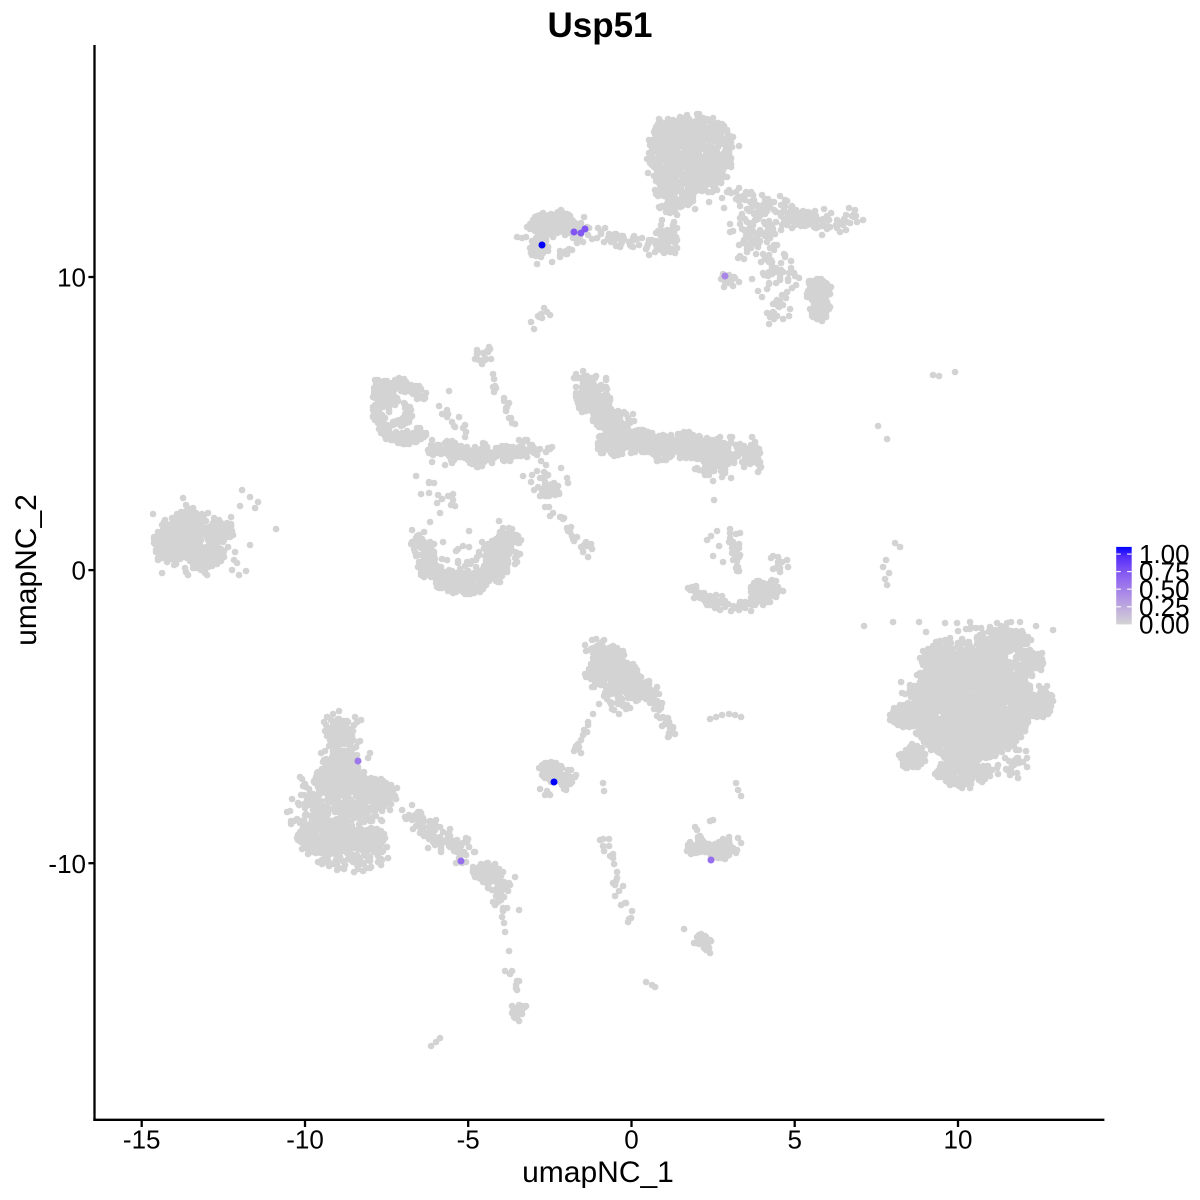 This screenshot has height=1200, width=1200. What do you see at coordinates (598, 1172) in the screenshot?
I see `svg-text: umapNC_1` at bounding box center [598, 1172].